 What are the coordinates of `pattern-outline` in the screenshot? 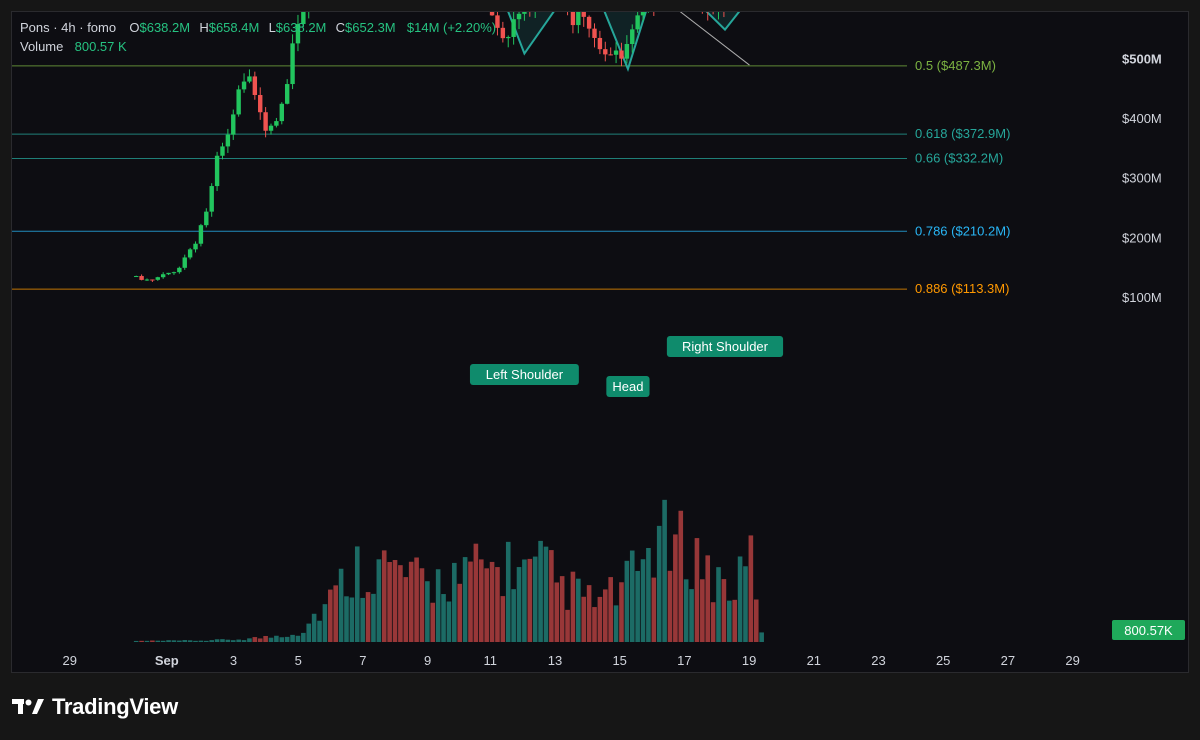 It's located at (624, 42).